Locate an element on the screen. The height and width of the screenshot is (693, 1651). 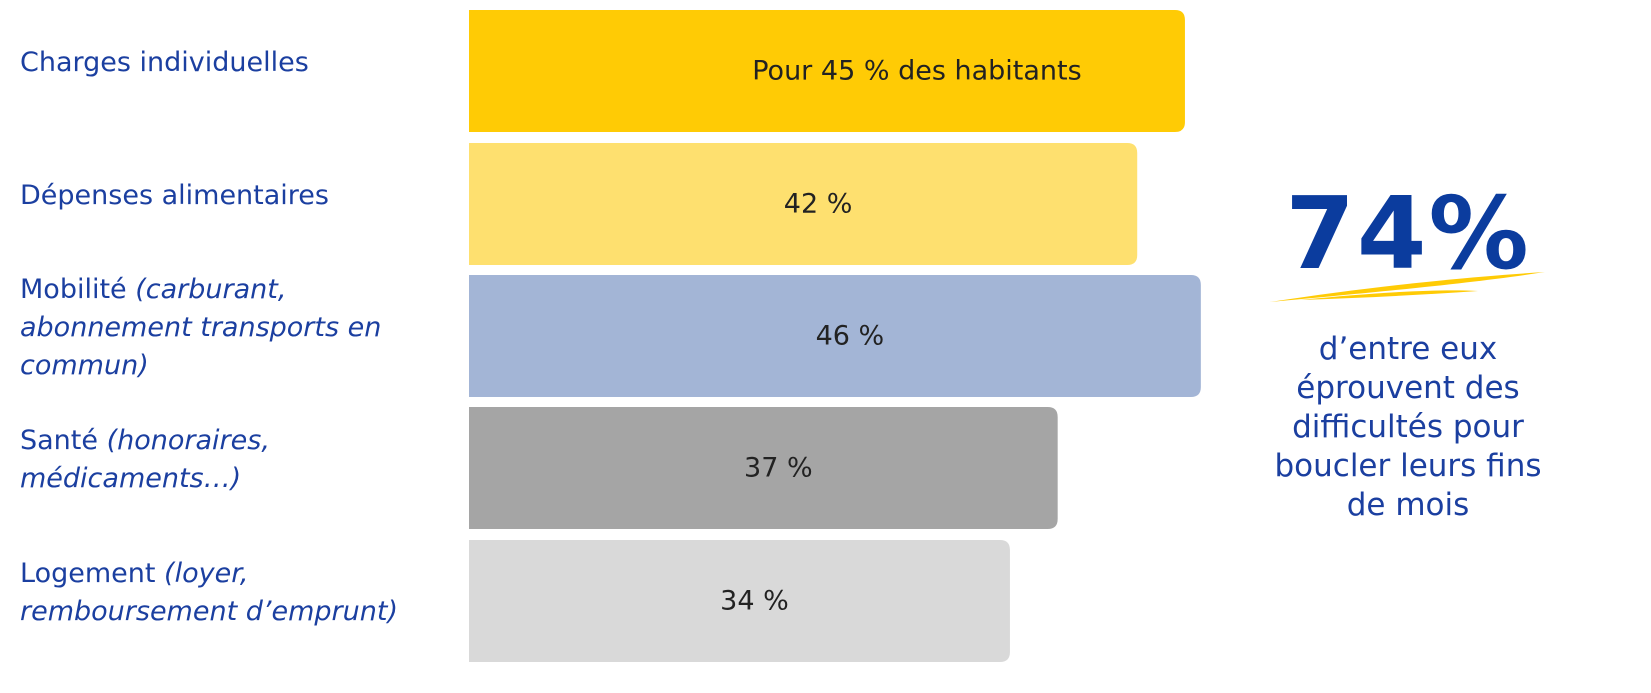
category-name: Santé is located at coordinates (59, 440).